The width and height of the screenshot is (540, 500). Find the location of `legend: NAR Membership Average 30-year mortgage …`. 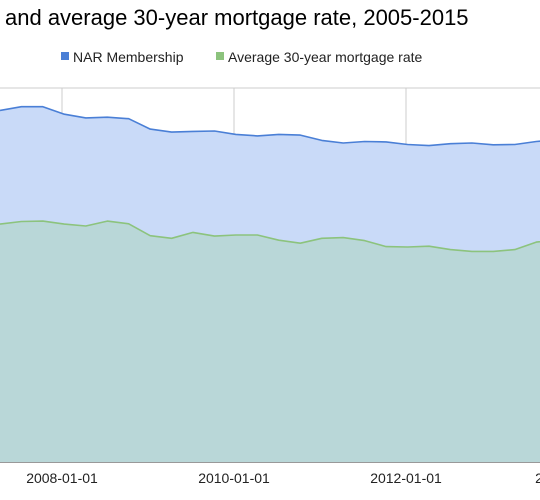

legend: NAR Membership Average 30-year mortgage … is located at coordinates (242, 57).